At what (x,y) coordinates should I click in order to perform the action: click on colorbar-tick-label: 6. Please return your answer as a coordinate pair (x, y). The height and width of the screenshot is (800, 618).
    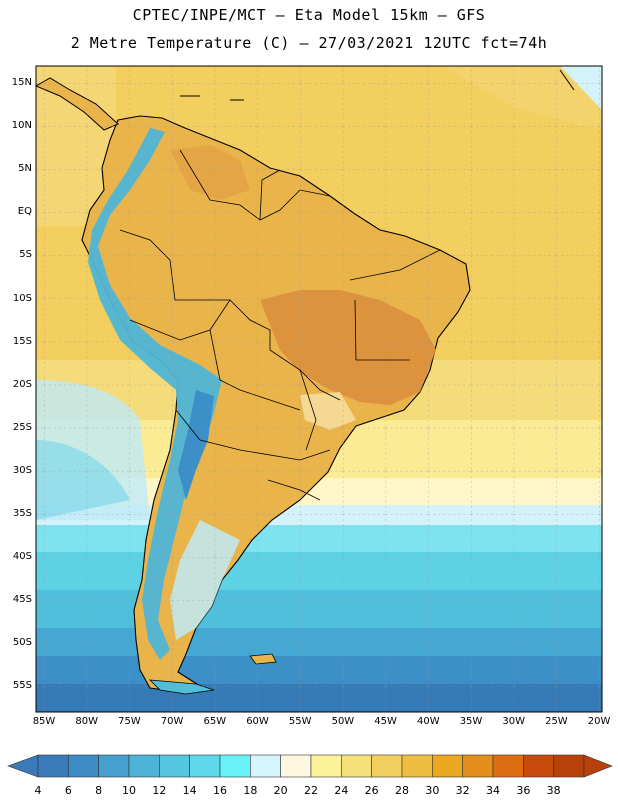
    Looking at the image, I should click on (68, 790).